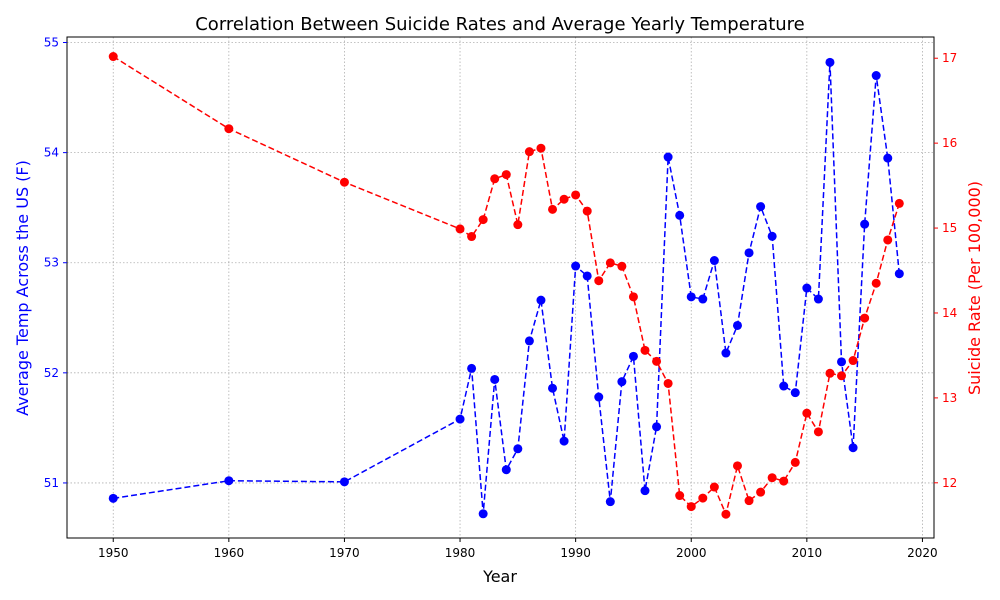  What do you see at coordinates (949, 228) in the screenshot?
I see `right-tick-label: 15` at bounding box center [949, 228].